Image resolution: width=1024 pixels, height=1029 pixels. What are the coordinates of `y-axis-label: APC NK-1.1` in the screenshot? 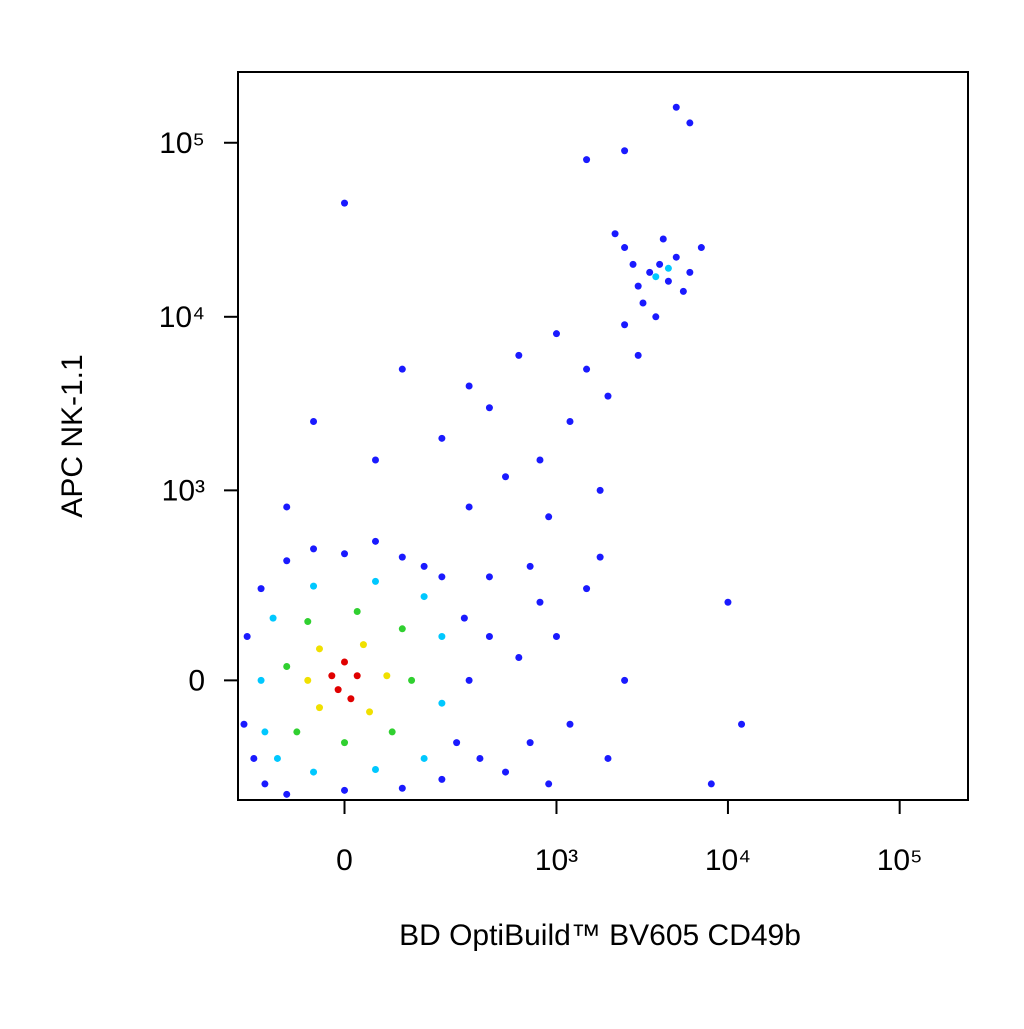 It's located at (72, 435).